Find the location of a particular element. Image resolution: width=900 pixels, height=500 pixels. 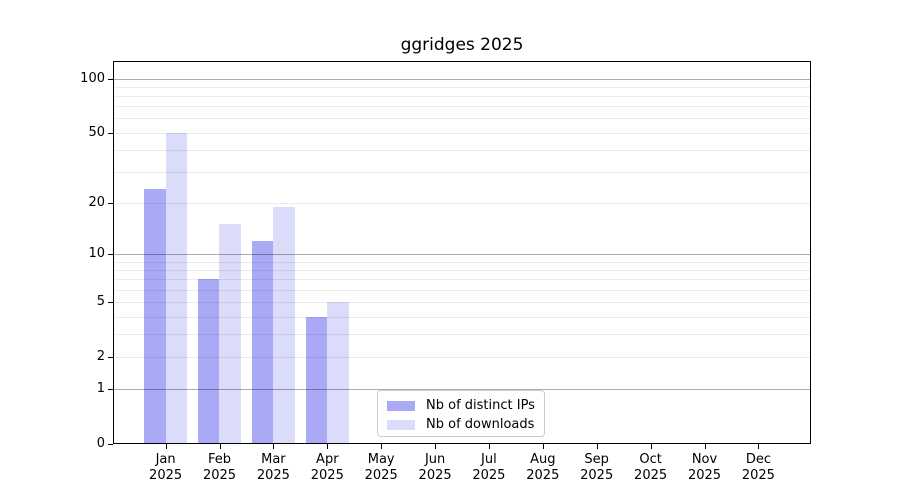

x-tick-label-jan-2025: Jan 2025 is located at coordinates (166, 468).